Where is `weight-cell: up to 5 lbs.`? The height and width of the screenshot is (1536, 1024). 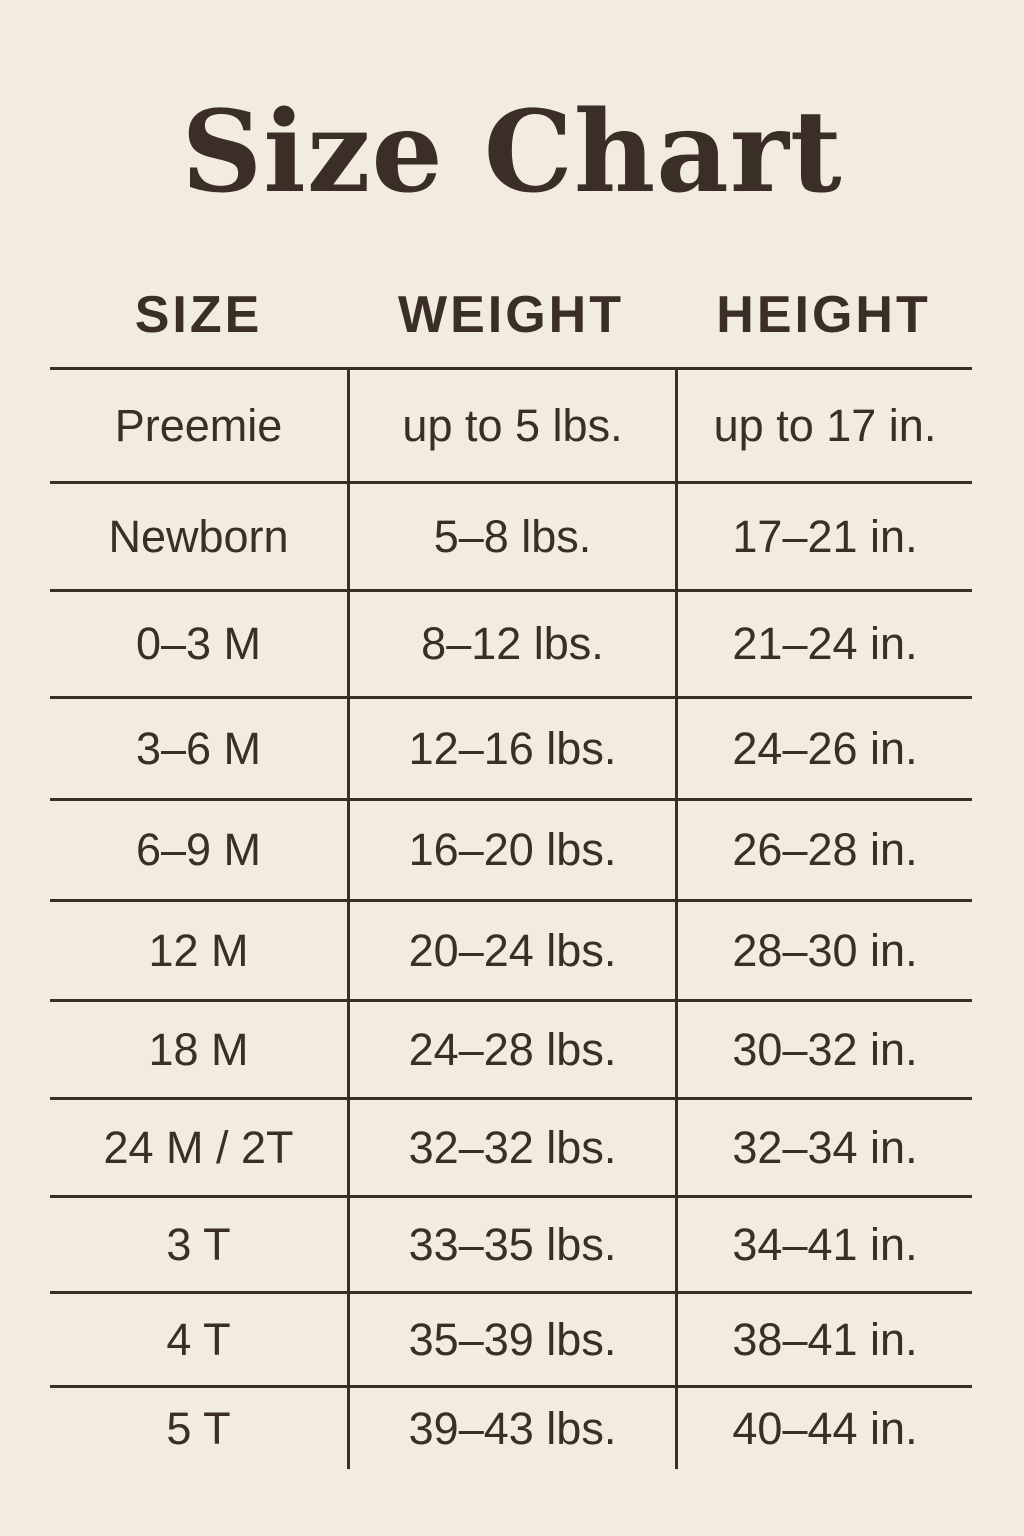
weight-cell: up to 5 lbs. is located at coordinates (511, 425).